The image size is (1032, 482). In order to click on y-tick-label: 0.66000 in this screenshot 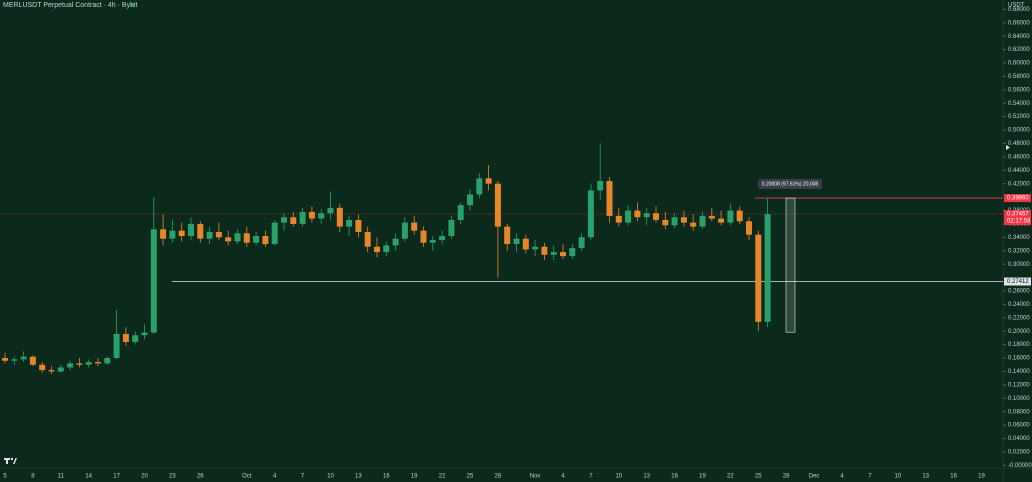, I will do `click(1019, 23)`.